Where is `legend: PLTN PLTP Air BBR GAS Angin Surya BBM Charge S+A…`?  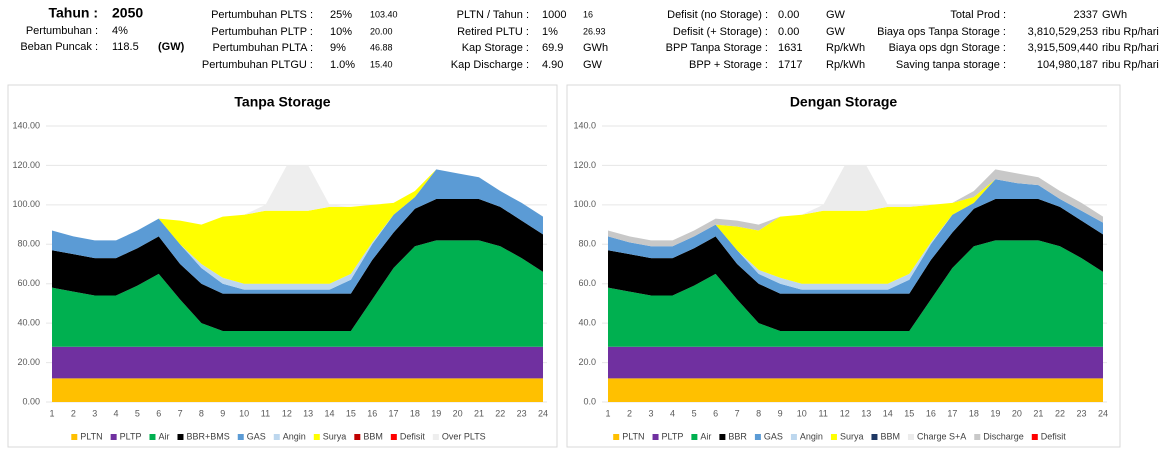 legend: PLTN PLTP Air BBR GAS Angin Surya BBM Charge S+A… is located at coordinates (839, 436).